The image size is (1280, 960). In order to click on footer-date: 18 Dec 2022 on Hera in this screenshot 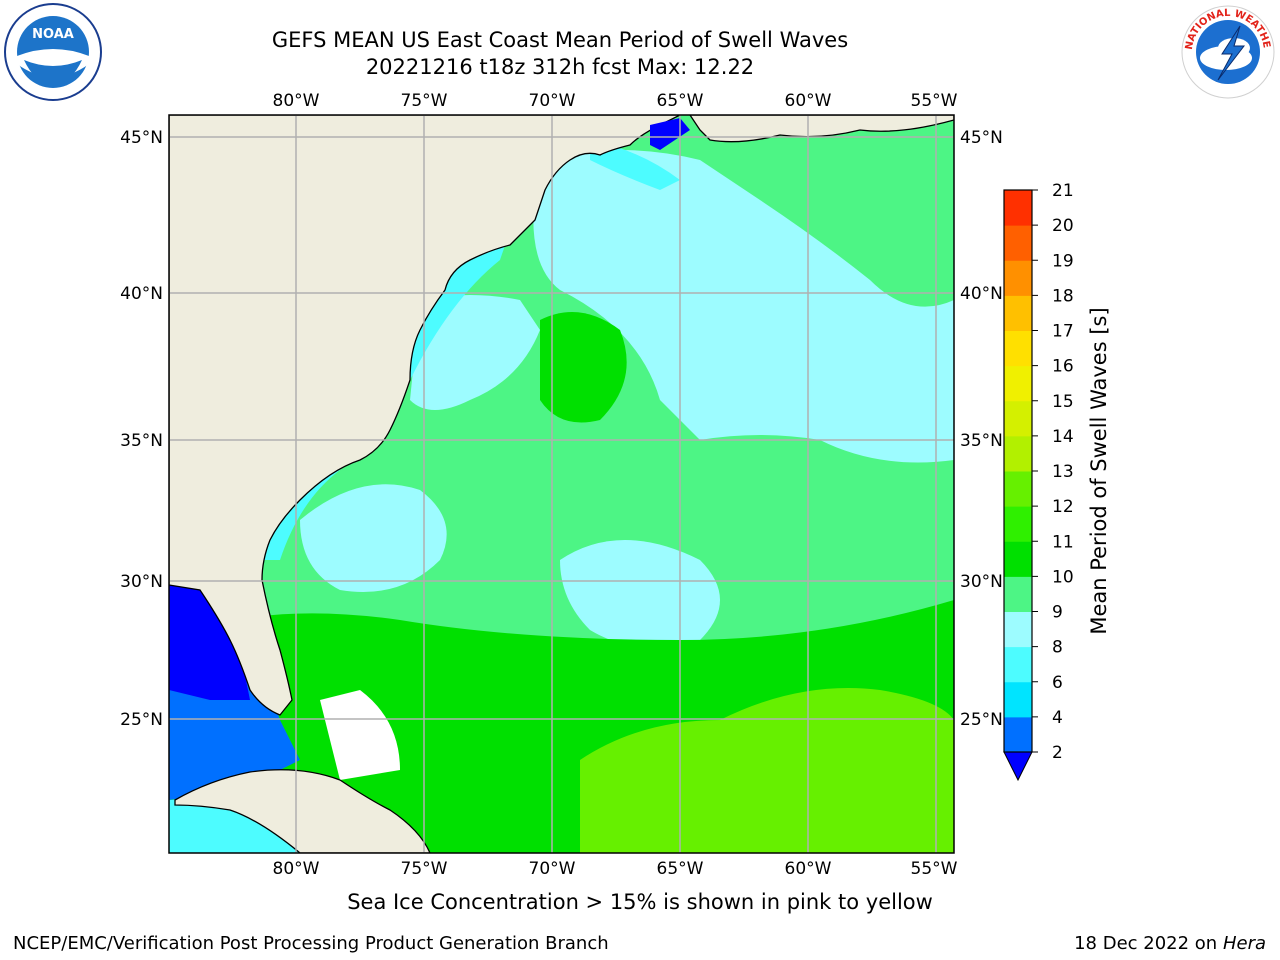, I will do `click(1170, 943)`.